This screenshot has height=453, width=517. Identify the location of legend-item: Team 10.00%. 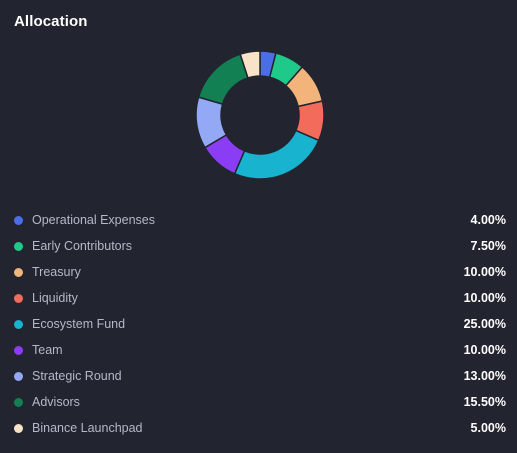
(260, 350).